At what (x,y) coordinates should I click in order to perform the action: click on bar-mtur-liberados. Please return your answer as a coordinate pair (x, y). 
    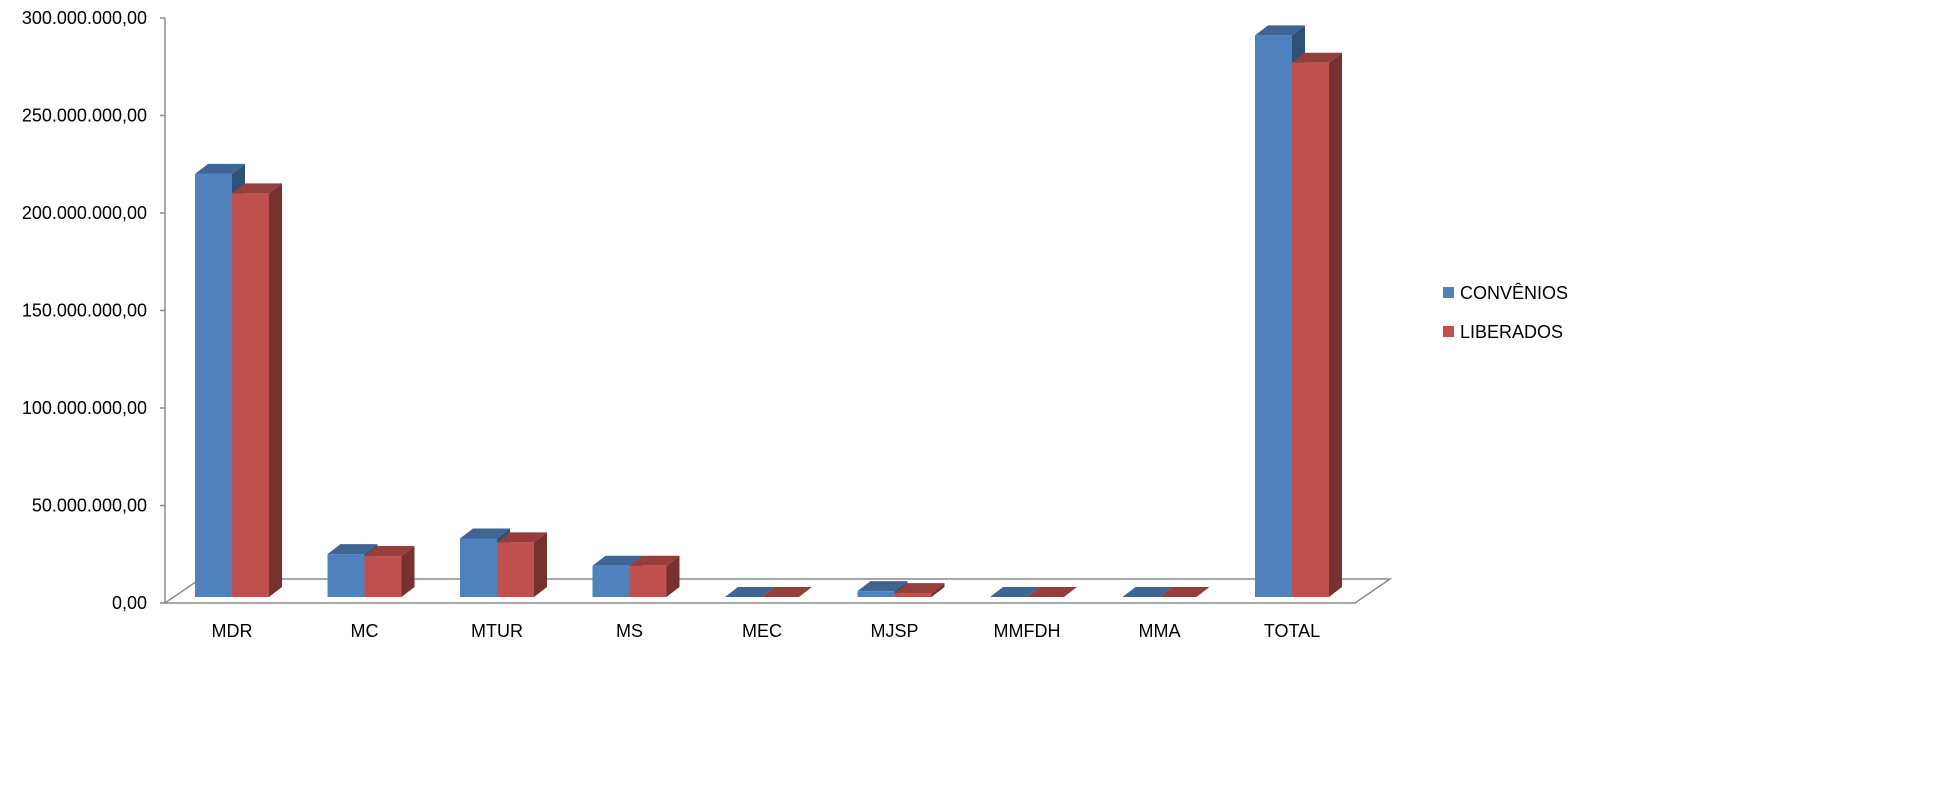
    Looking at the image, I should click on (522, 564).